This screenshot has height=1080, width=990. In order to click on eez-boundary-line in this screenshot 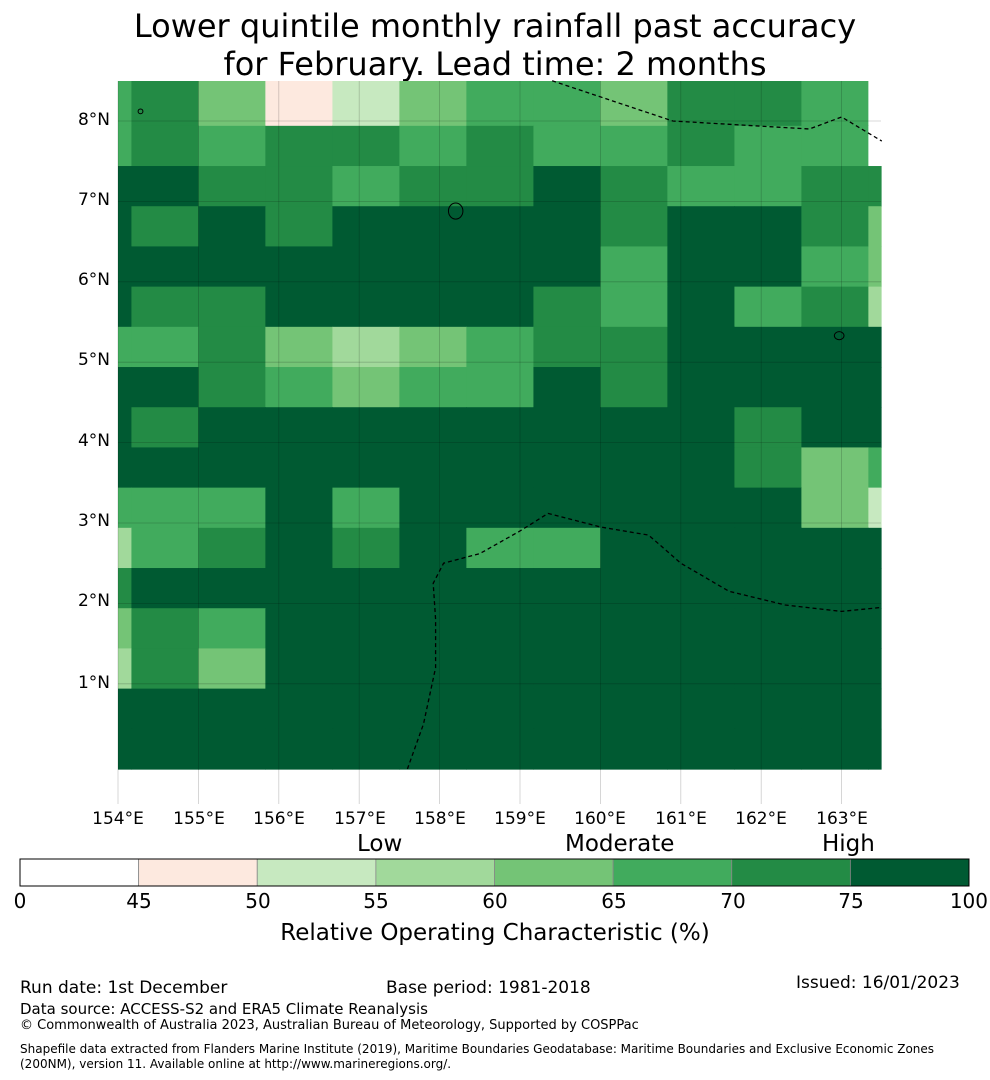, I will do `click(717, 111)`.